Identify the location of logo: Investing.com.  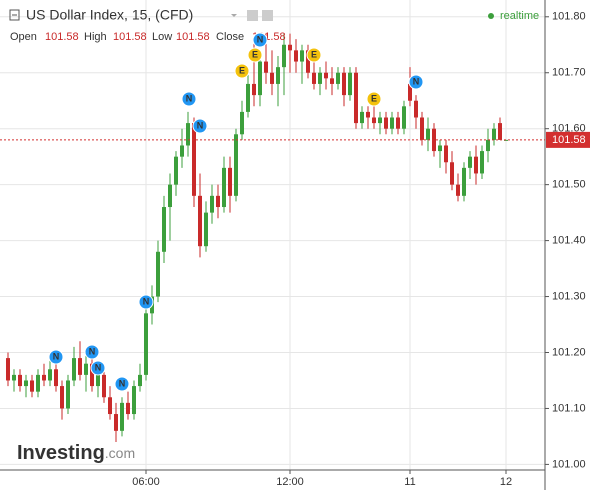
(76, 453).